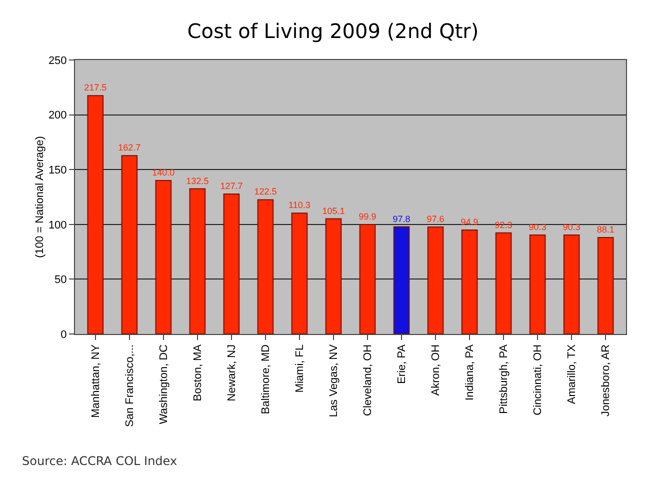 The width and height of the screenshot is (666, 479). What do you see at coordinates (198, 373) in the screenshot?
I see `x-tick-label: Boston, MA` at bounding box center [198, 373].